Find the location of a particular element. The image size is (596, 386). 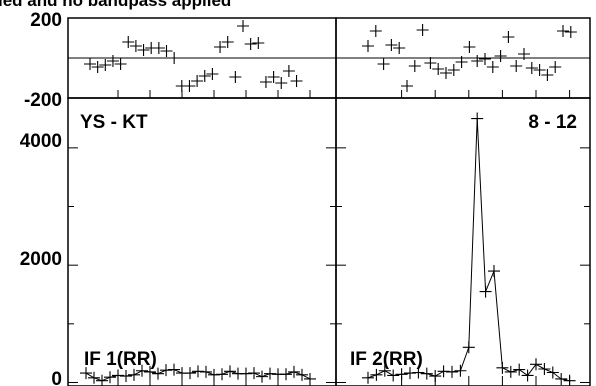

chart-title: ied and no bandpass applied is located at coordinates (115, 5).